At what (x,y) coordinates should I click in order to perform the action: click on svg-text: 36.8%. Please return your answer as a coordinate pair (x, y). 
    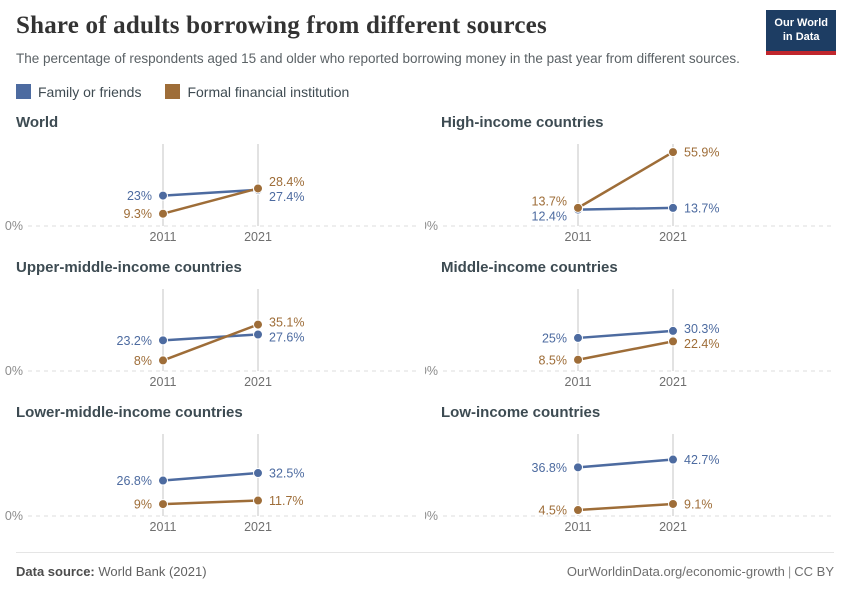
    Looking at the image, I should click on (549, 467).